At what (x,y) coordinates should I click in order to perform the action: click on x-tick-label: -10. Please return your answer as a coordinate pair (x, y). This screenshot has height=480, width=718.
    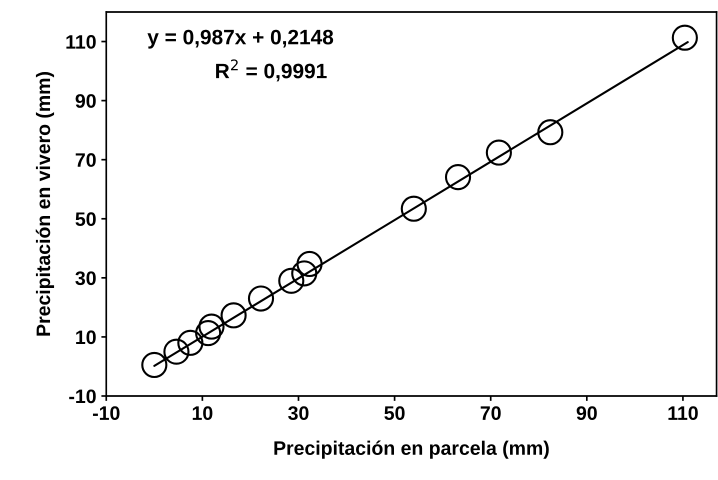
    Looking at the image, I should click on (106, 413).